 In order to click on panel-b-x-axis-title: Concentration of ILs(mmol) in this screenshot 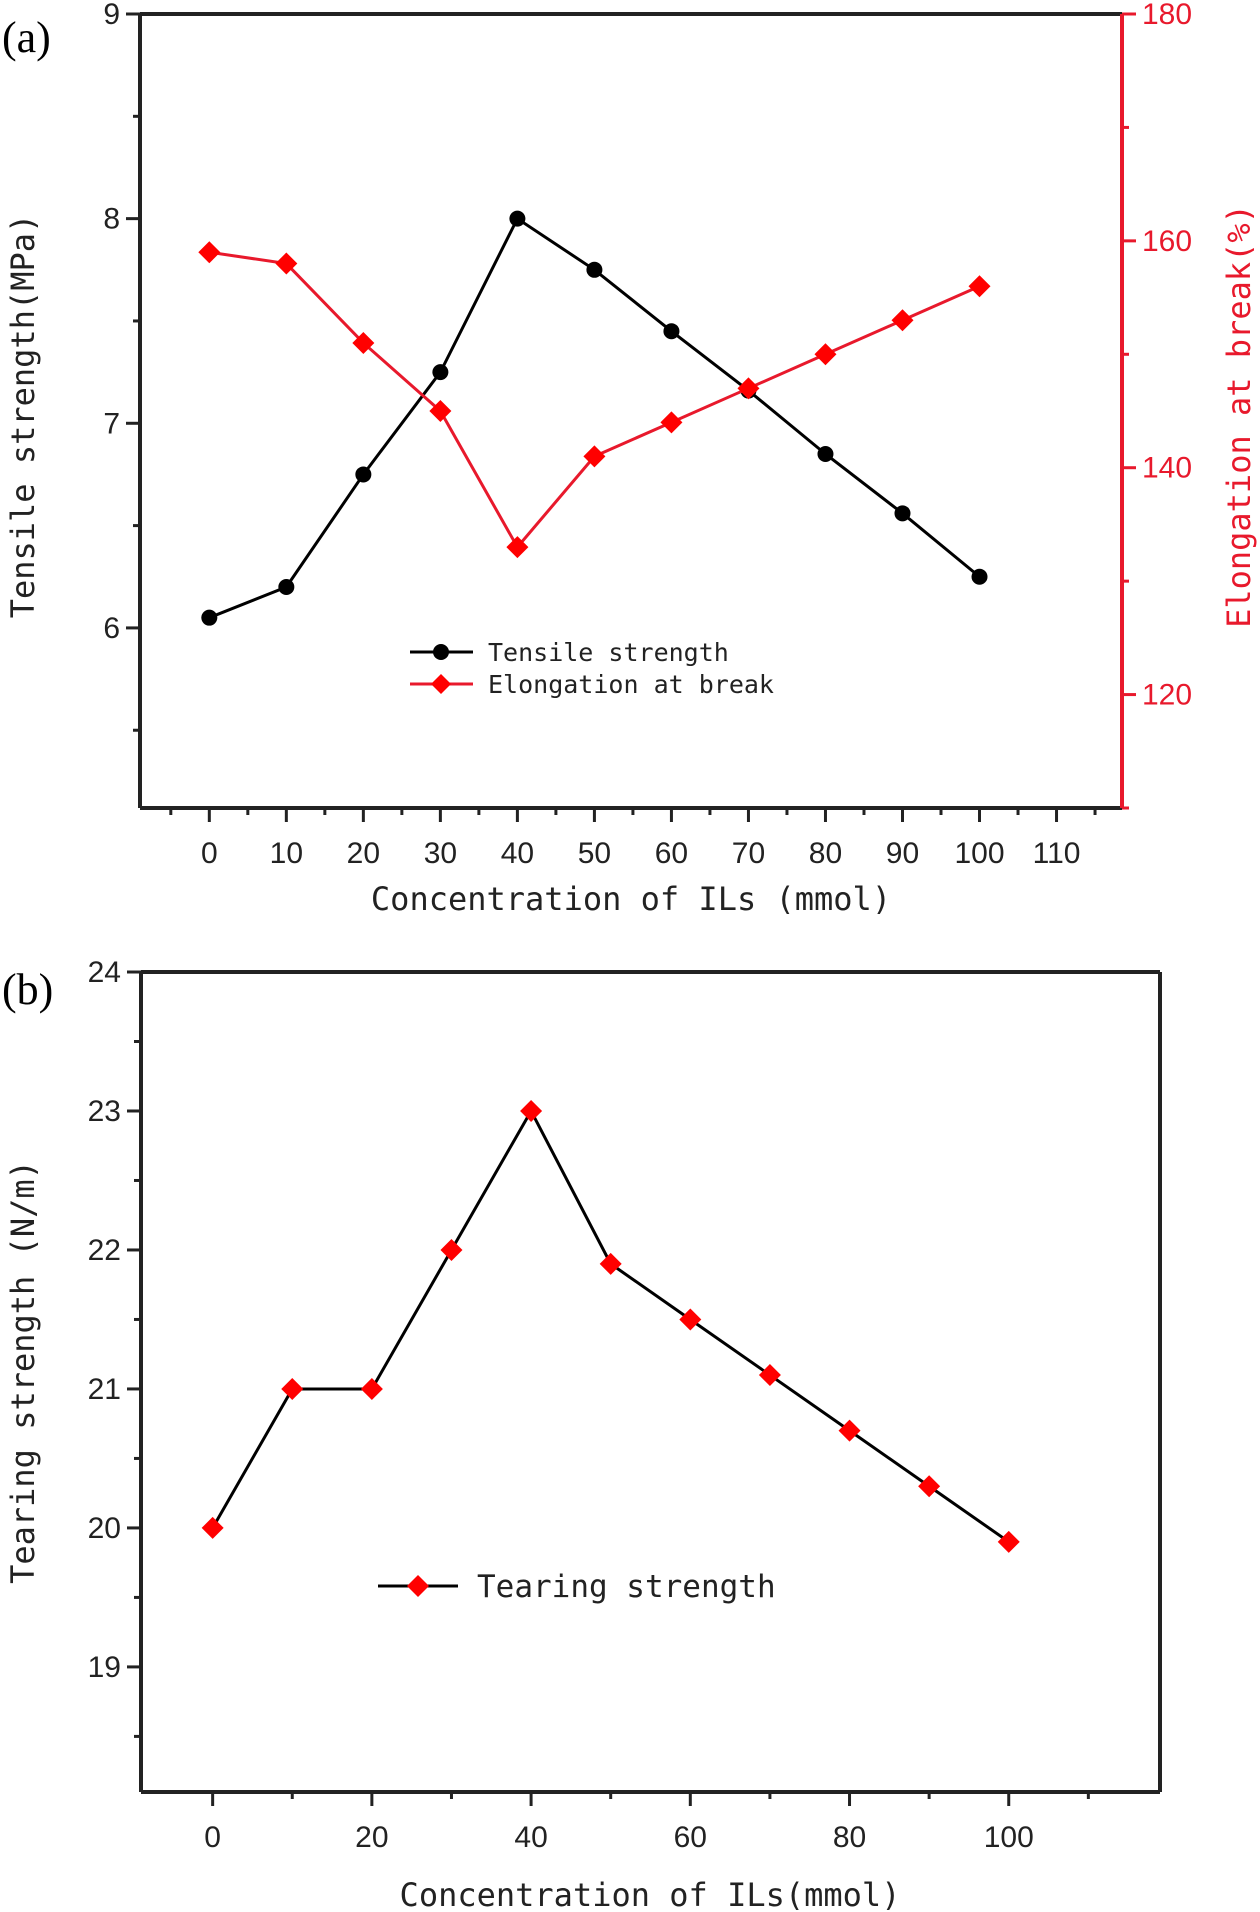, I will do `click(650, 1894)`.